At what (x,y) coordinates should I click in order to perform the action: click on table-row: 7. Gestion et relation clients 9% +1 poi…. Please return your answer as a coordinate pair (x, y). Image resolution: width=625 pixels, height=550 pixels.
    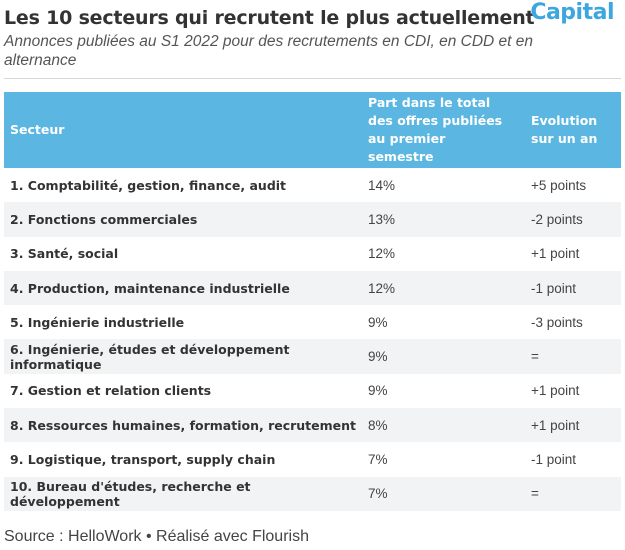
    Looking at the image, I should click on (312, 391).